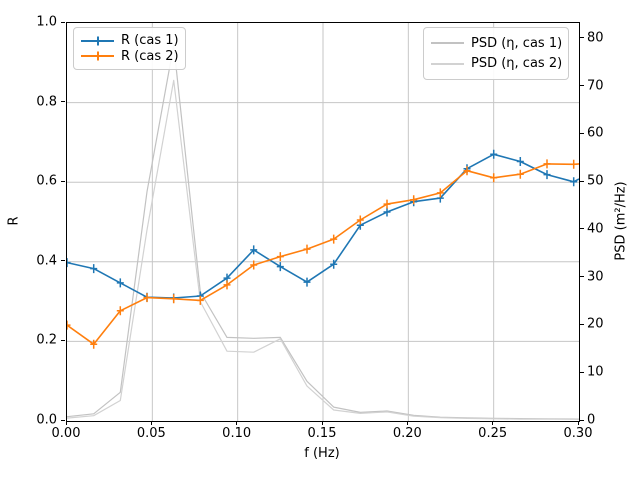  I want to click on legend-label: PSD (η, cas 1), so click(517, 43).